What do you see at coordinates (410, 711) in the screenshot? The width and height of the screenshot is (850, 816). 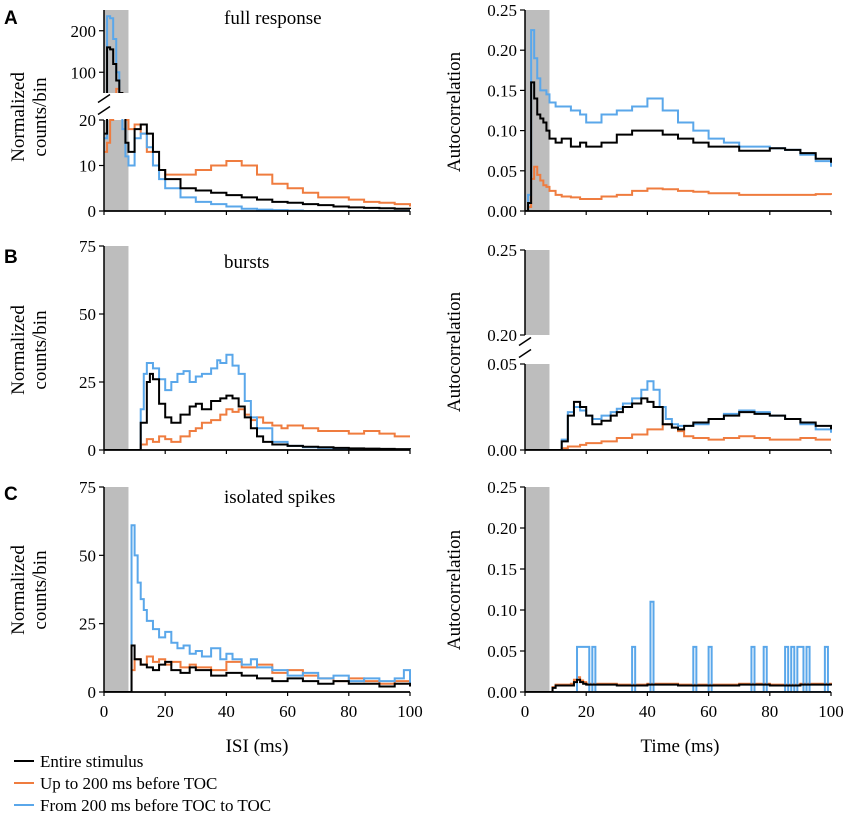 I see `c-left-xtick-label: 100` at bounding box center [410, 711].